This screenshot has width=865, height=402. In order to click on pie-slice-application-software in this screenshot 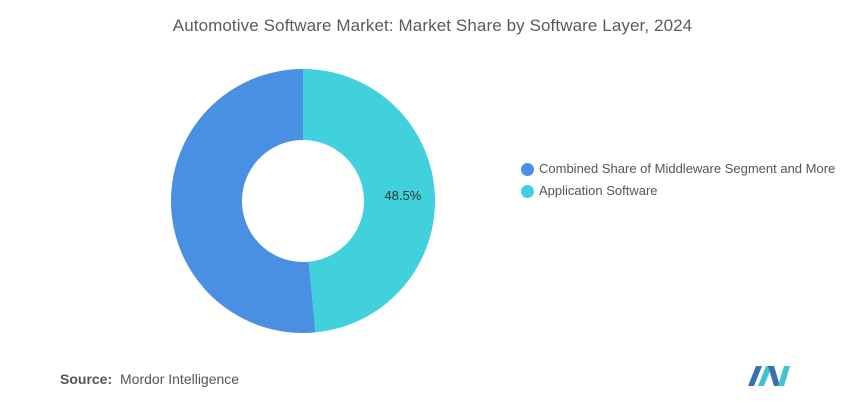, I will do `click(369, 201)`.